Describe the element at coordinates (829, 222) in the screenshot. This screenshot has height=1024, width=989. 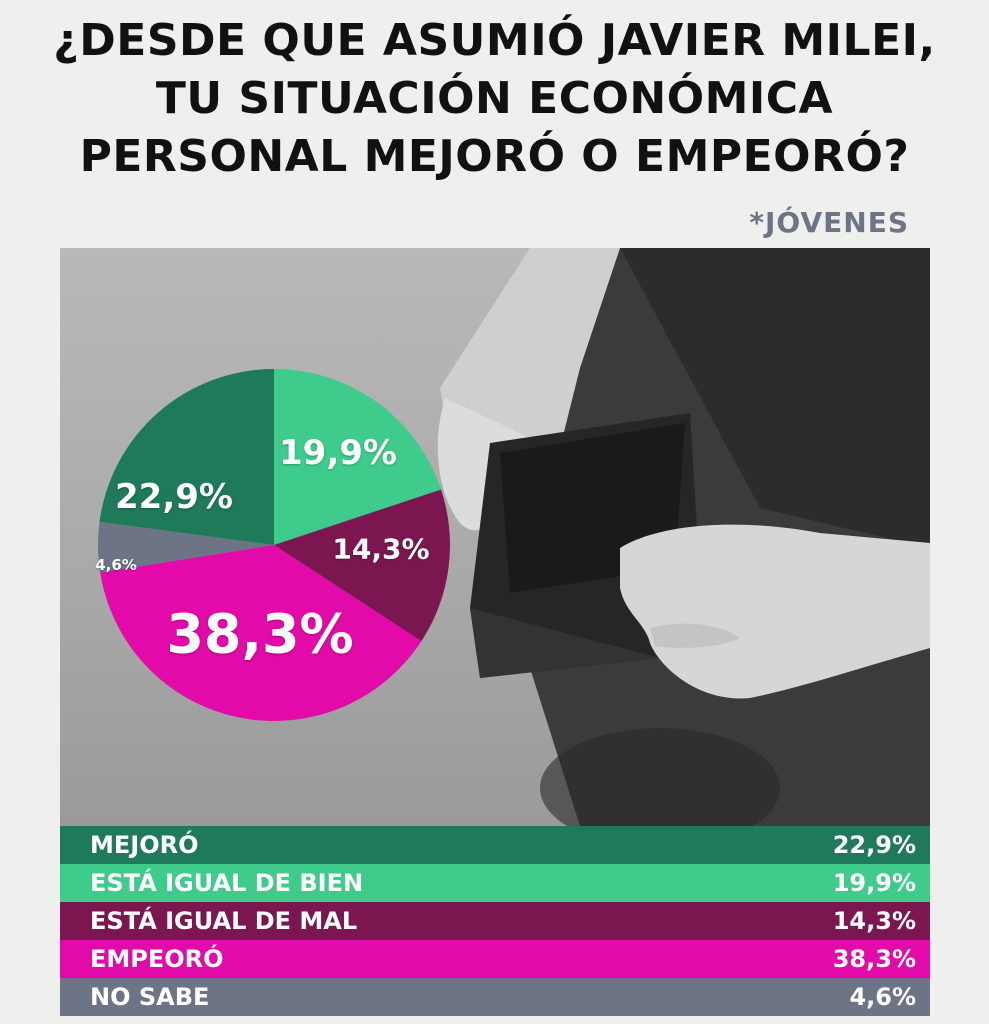
I see `chart-subtitle: *JÓVENES` at that location.